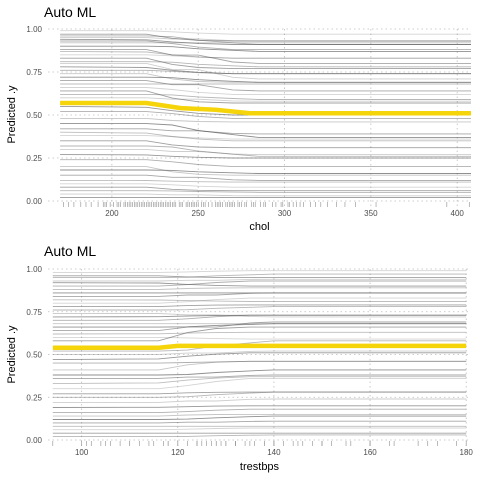 This screenshot has height=480, width=480. I want to click on x-tick-label: 350, so click(371, 213).